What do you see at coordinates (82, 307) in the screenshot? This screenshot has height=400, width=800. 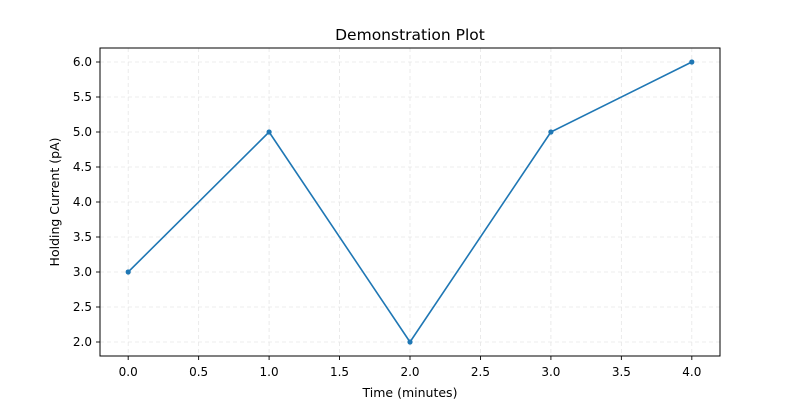 I see `y-tick-label: 2.5` at bounding box center [82, 307].